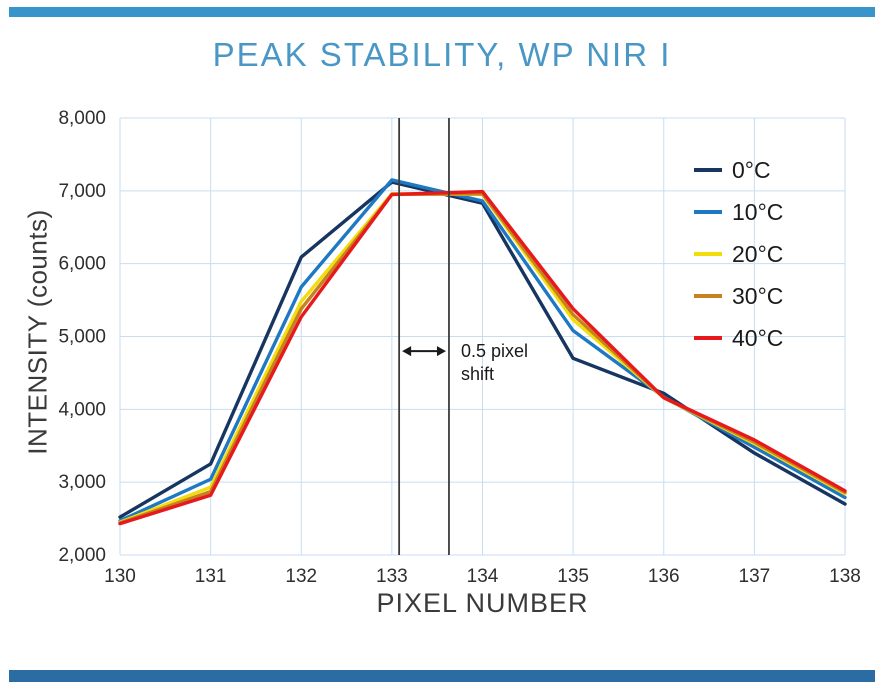 The height and width of the screenshot is (689, 884). I want to click on legend-label: 10°C, so click(757, 212).